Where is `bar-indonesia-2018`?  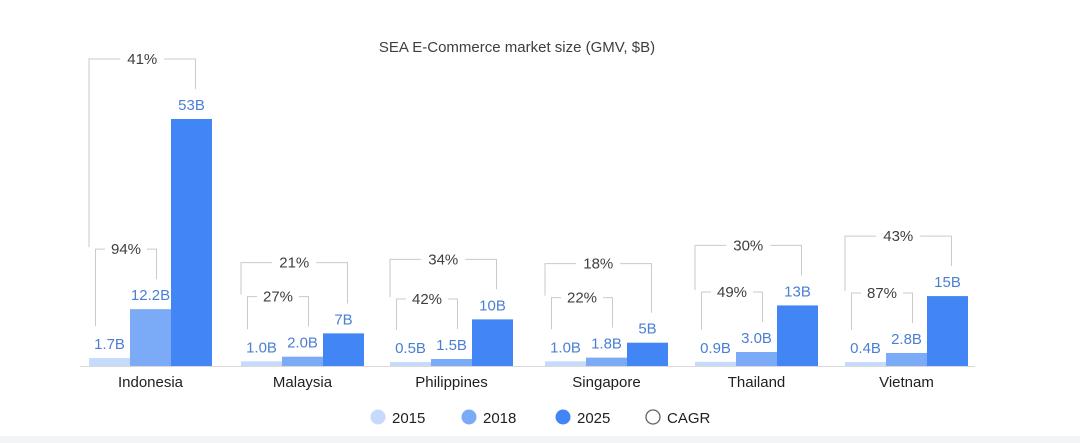
bar-indonesia-2018 is located at coordinates (150, 337).